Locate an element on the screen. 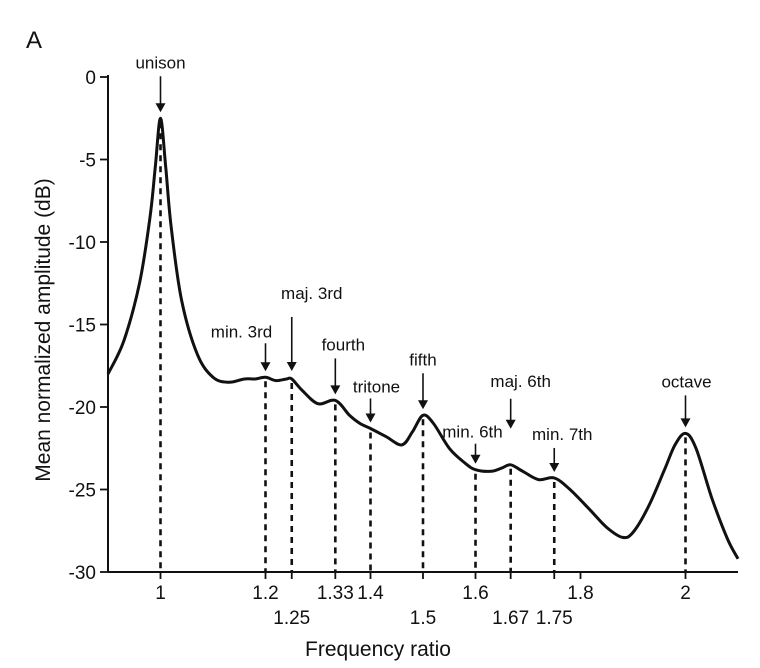 The width and height of the screenshot is (760, 668). x-tick-label: 1.8 is located at coordinates (580, 593).